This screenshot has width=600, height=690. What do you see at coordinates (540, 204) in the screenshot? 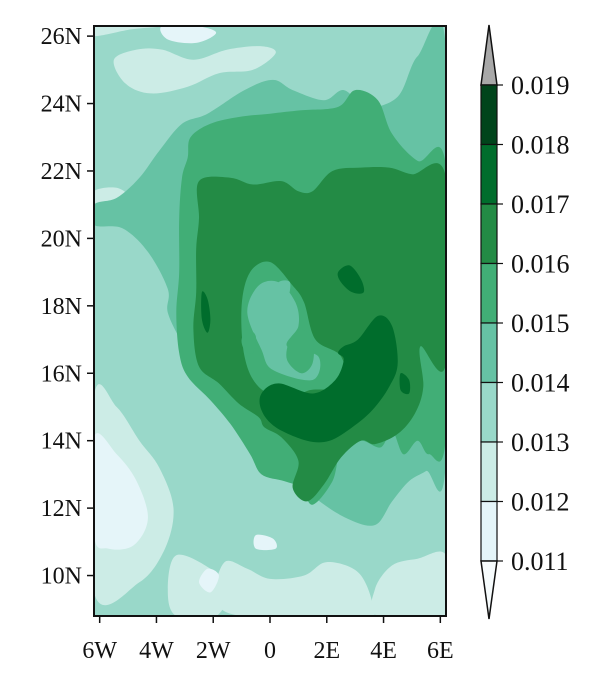
I see `colorbar-label: 0.017` at bounding box center [540, 204].